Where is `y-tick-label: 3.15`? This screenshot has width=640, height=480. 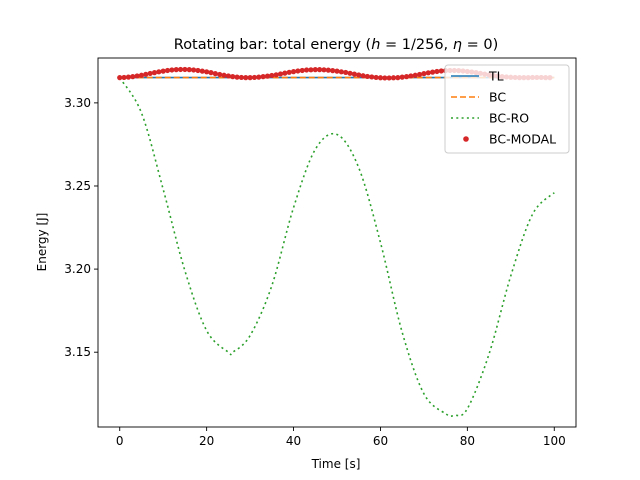
y-tick-label: 3.15 is located at coordinates (77, 352).